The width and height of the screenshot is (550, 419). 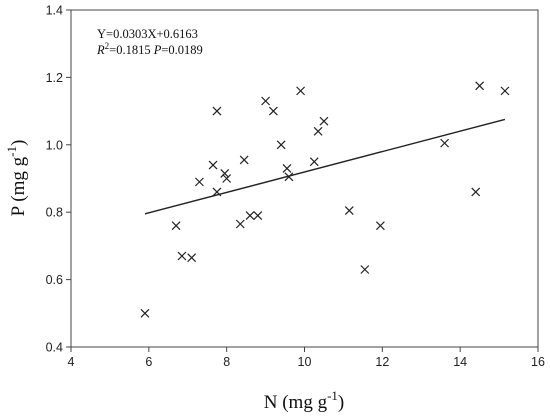 What do you see at coordinates (332, 395) in the screenshot?
I see `x-axis-title-sup: -1` at bounding box center [332, 395].